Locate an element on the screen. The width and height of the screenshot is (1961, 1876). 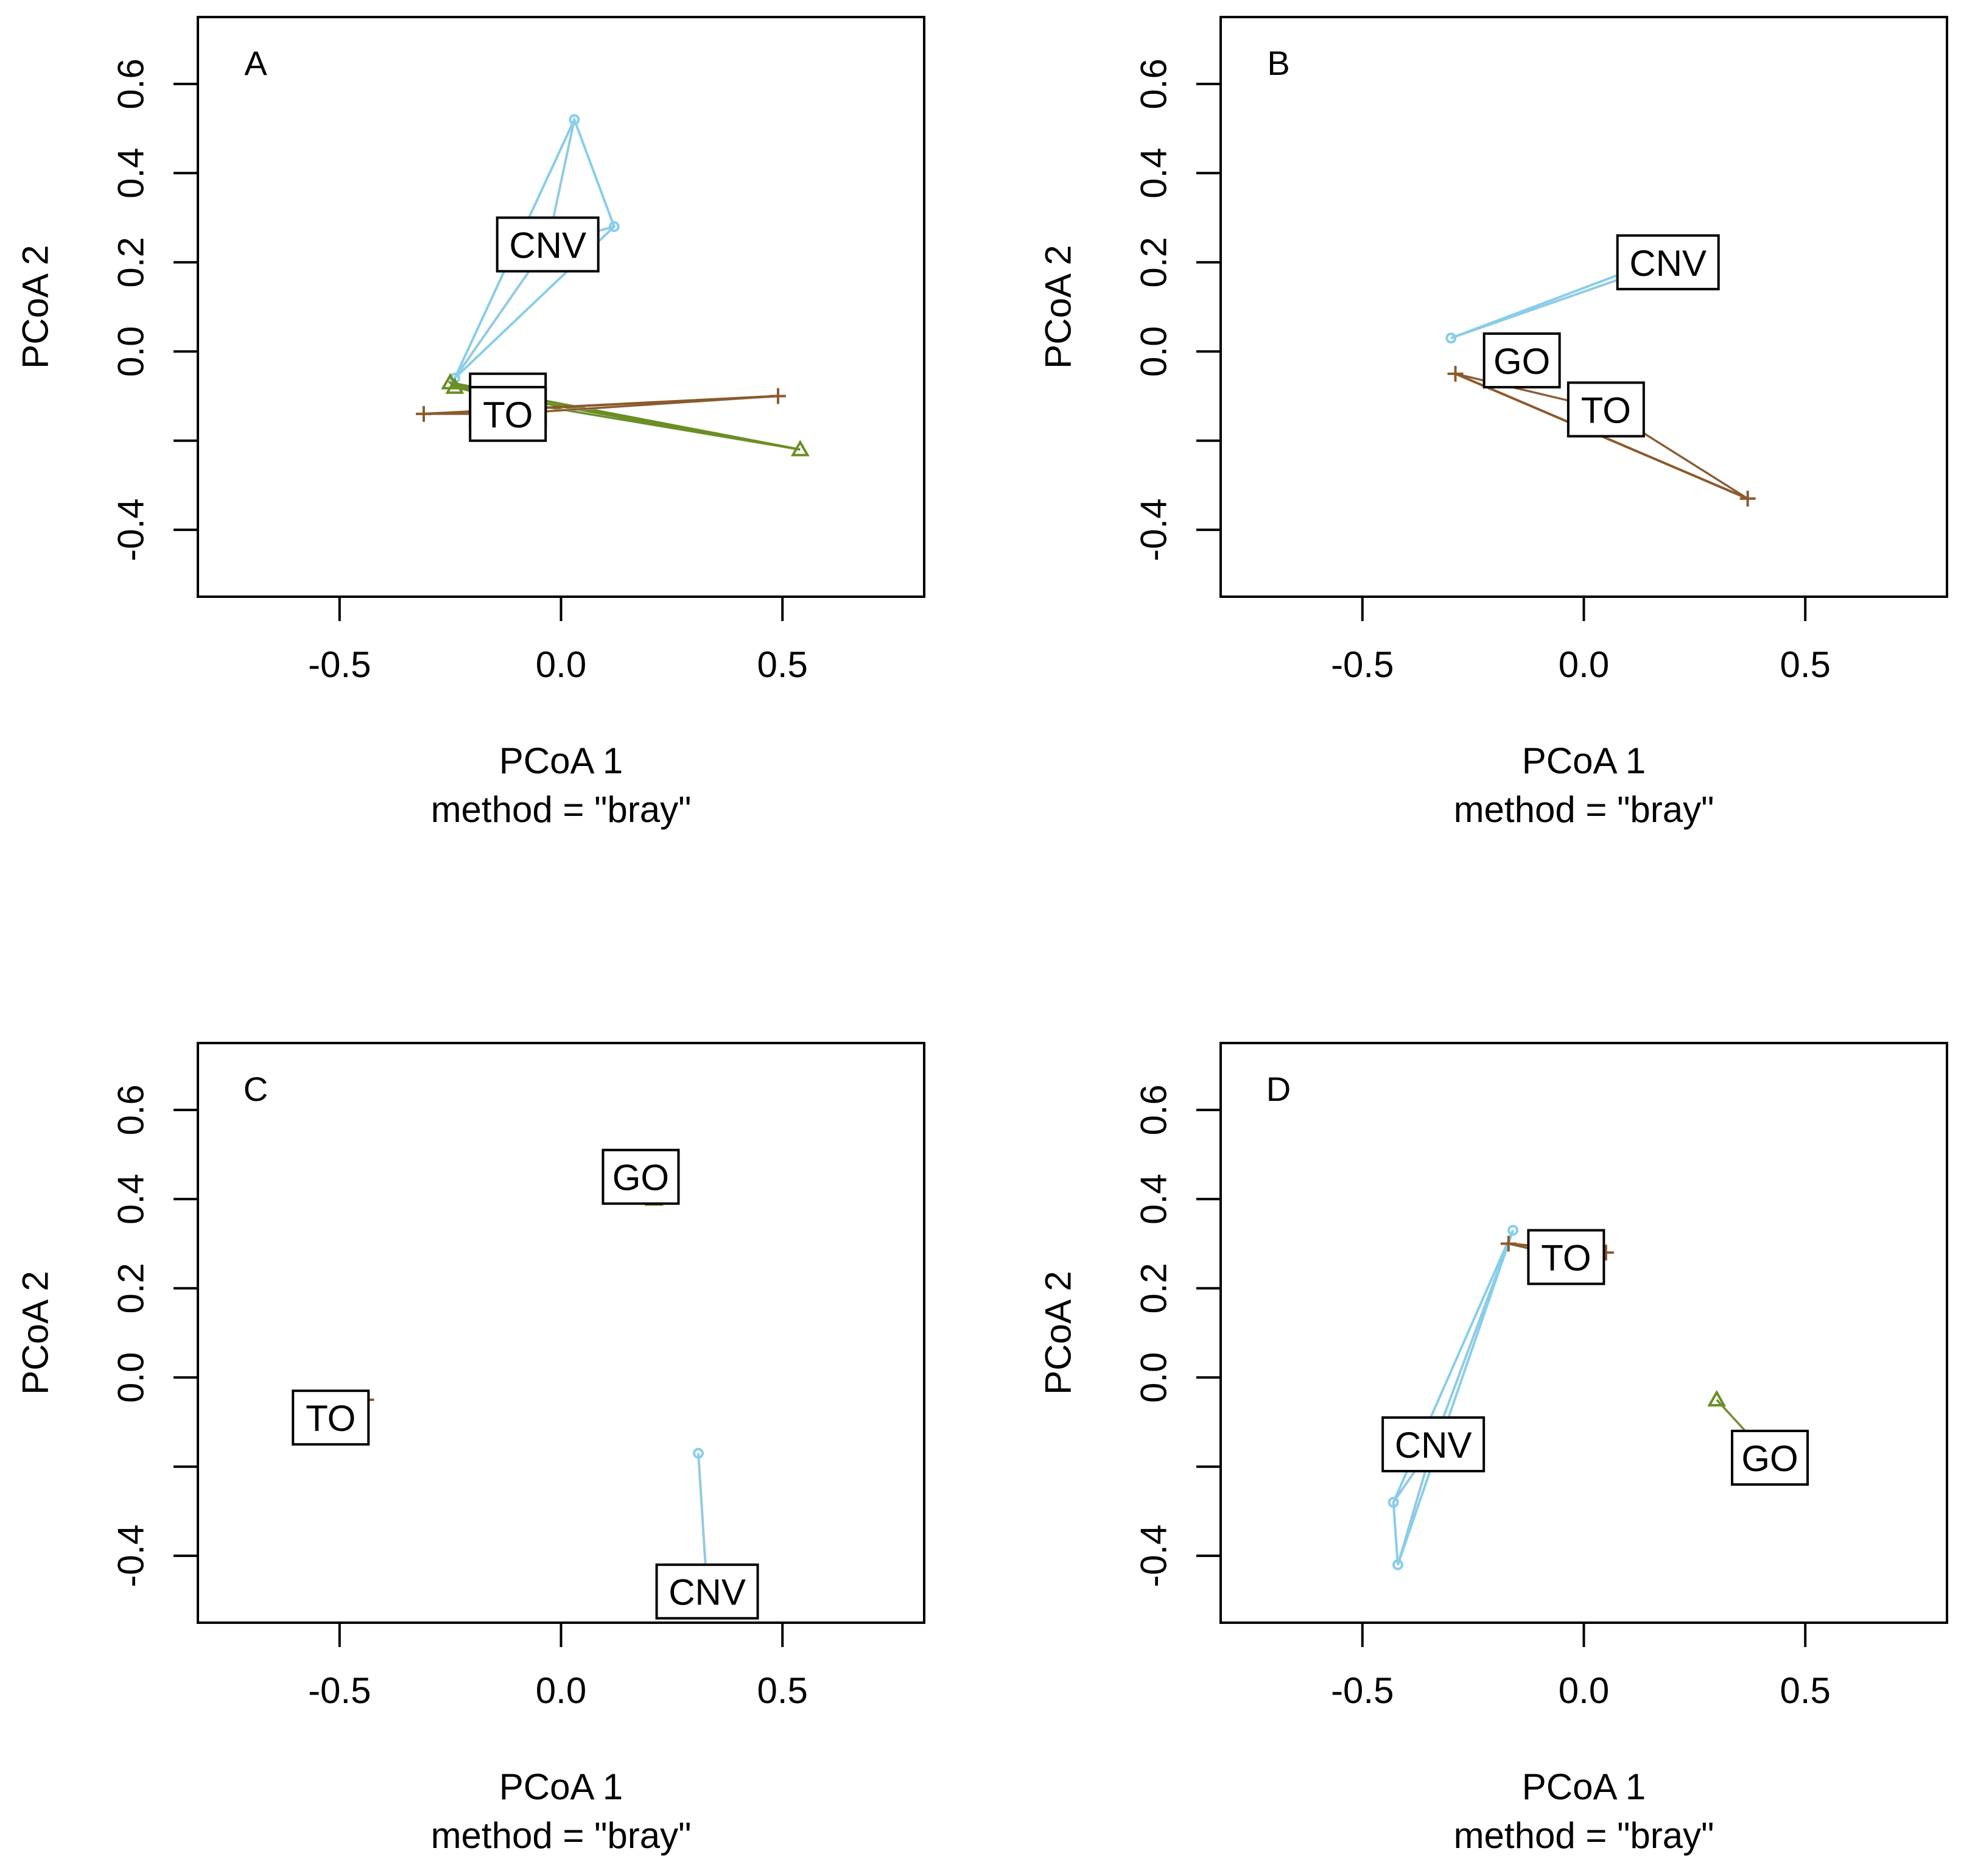
hull-cnv is located at coordinates (1453, 1397).